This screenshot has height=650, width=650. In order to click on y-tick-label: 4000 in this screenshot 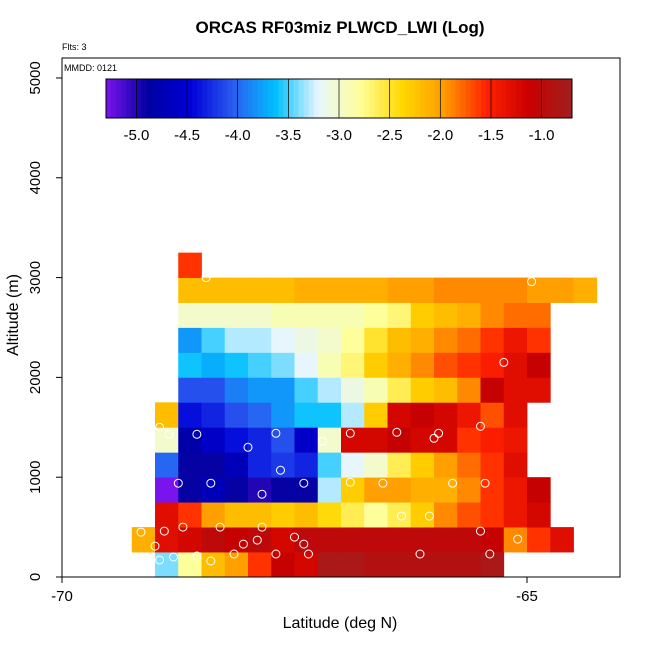, I will do `click(35, 177)`.